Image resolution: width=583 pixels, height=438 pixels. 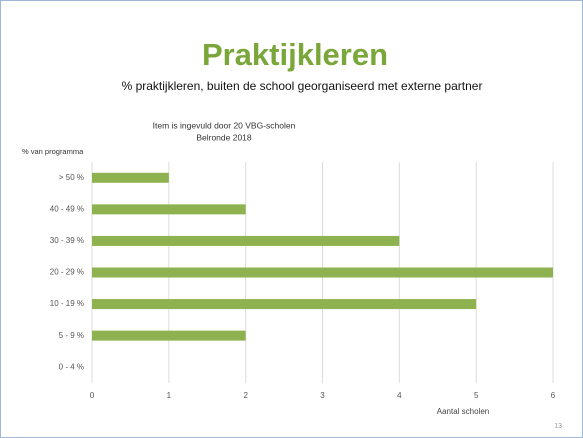 I want to click on y-tick-label: 10 - 19 %, so click(x=67, y=303).